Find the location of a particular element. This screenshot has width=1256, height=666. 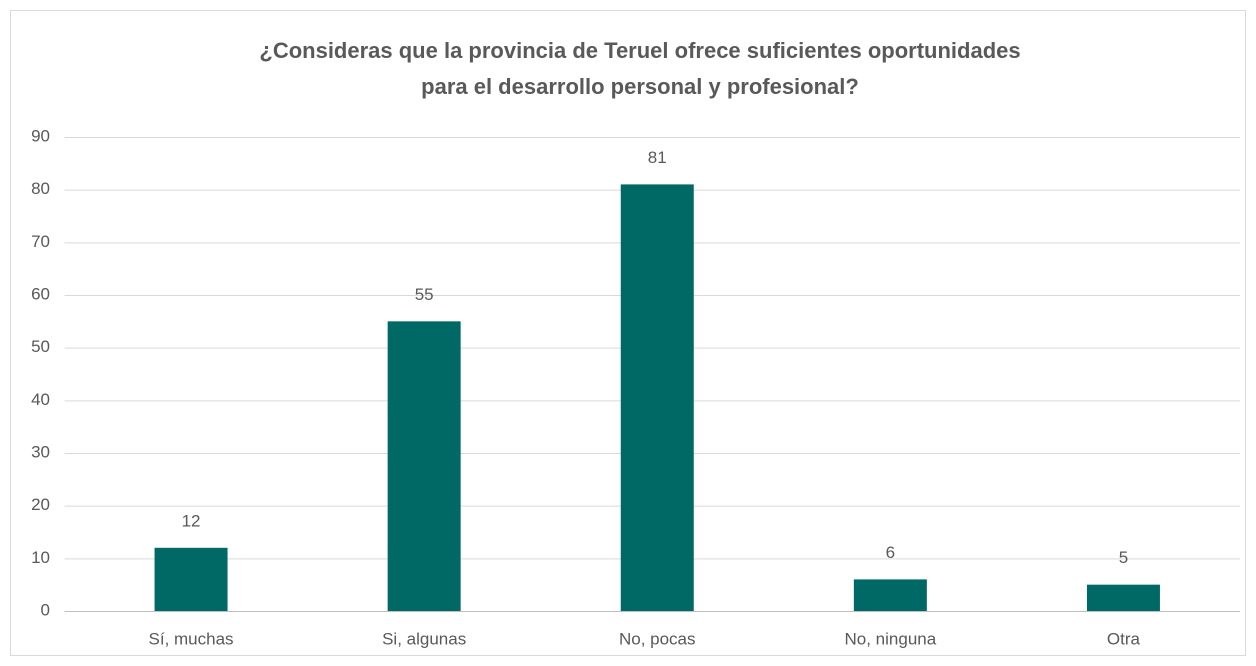

data-label: 55 is located at coordinates (424, 294).